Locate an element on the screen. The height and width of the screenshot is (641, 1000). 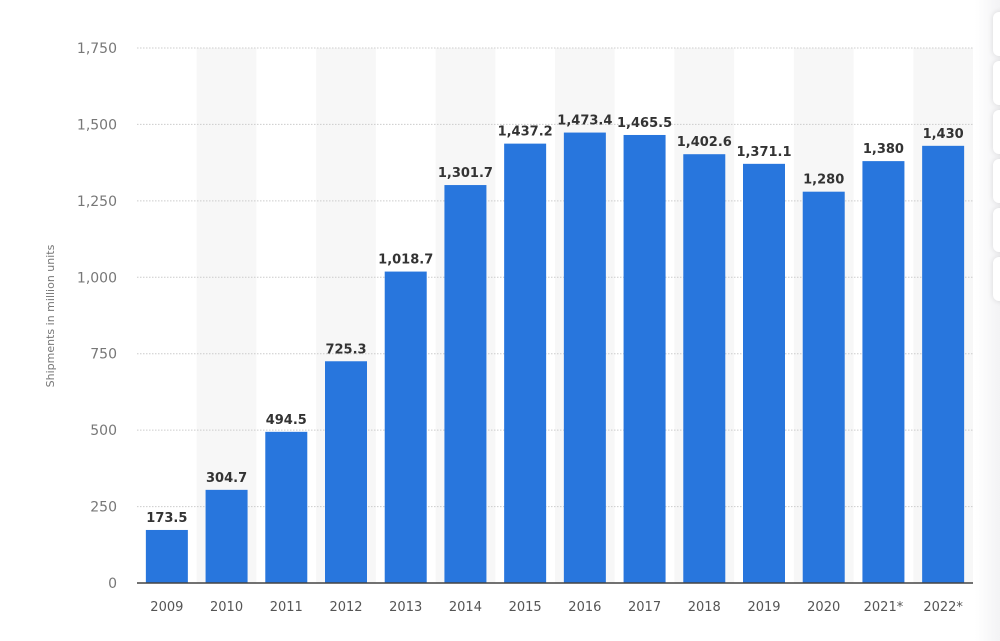
data-label: 1,402.6 is located at coordinates (704, 142).